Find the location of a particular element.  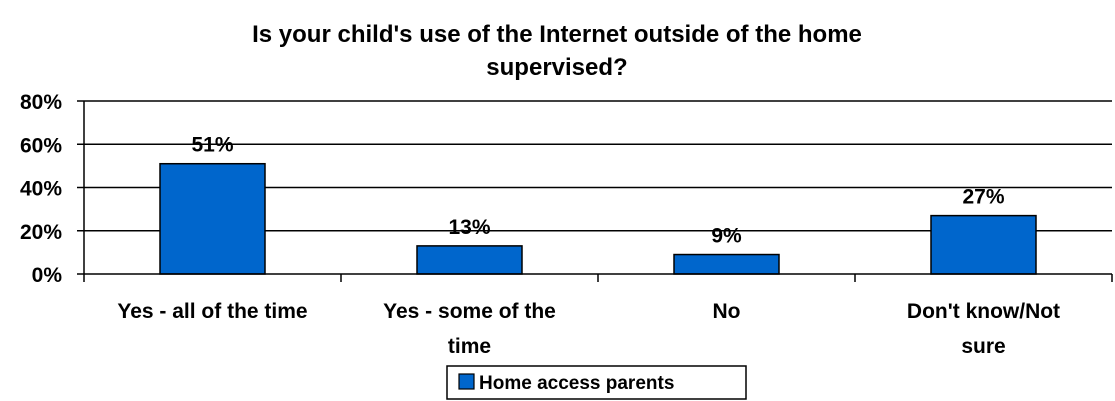

x-category-label: Yes - some of the is located at coordinates (469, 311).